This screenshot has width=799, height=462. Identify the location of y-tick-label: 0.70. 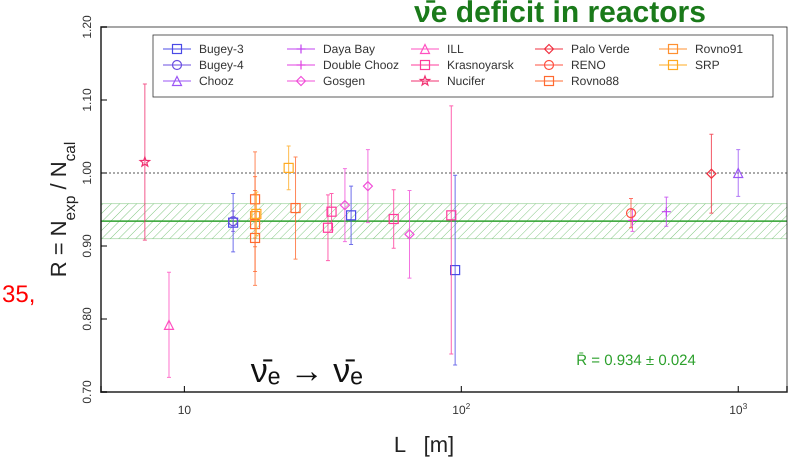
(87, 392).